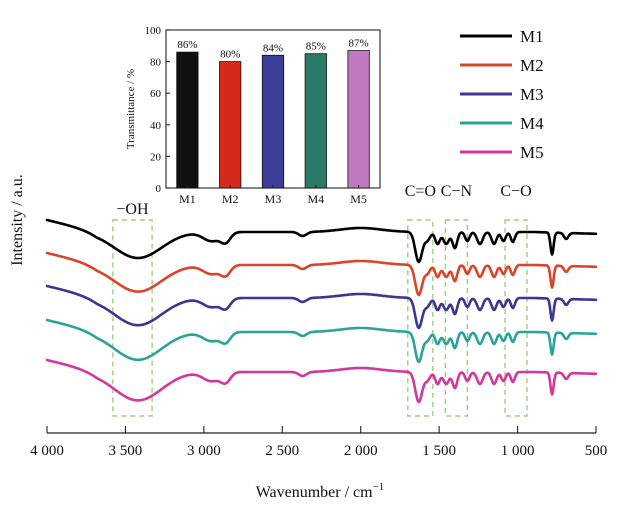 Image resolution: width=631 pixels, height=513 pixels. What do you see at coordinates (156, 126) in the screenshot?
I see `inset-y-tick-label: 40` at bounding box center [156, 126].